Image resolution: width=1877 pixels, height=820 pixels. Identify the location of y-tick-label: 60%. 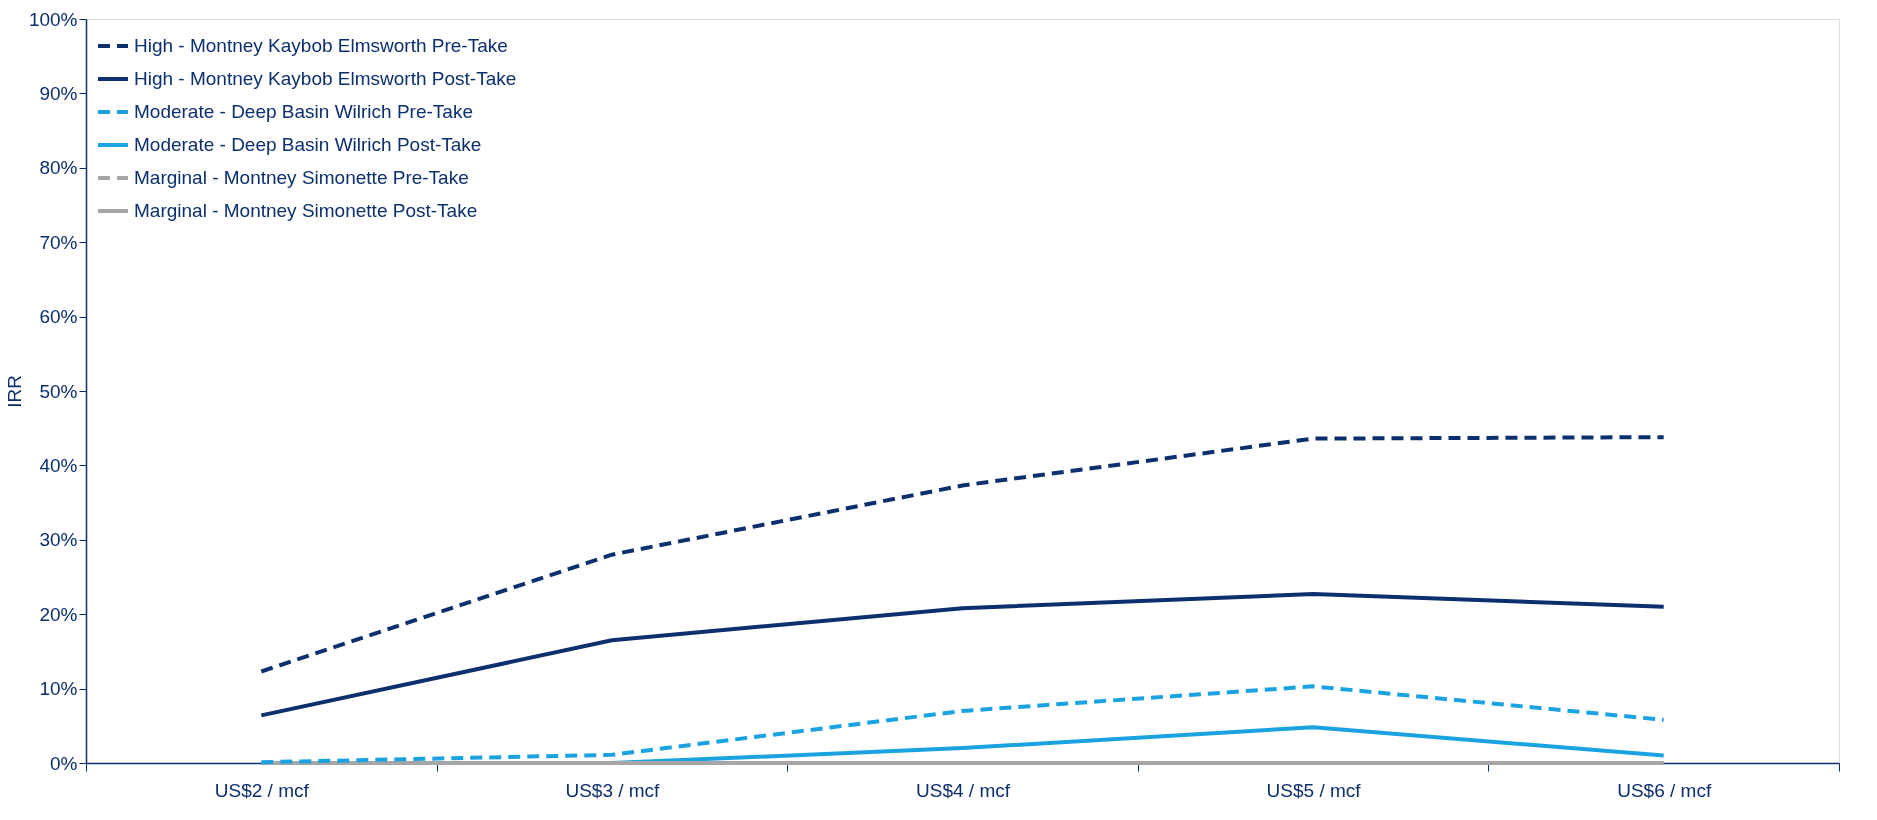
(58, 317).